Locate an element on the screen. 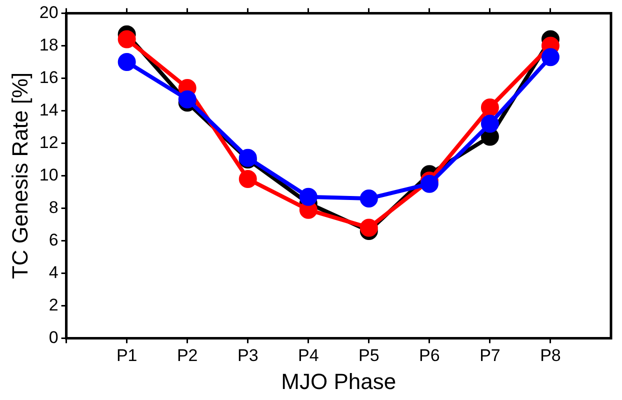  y-tick-label: 18 is located at coordinates (48, 44).